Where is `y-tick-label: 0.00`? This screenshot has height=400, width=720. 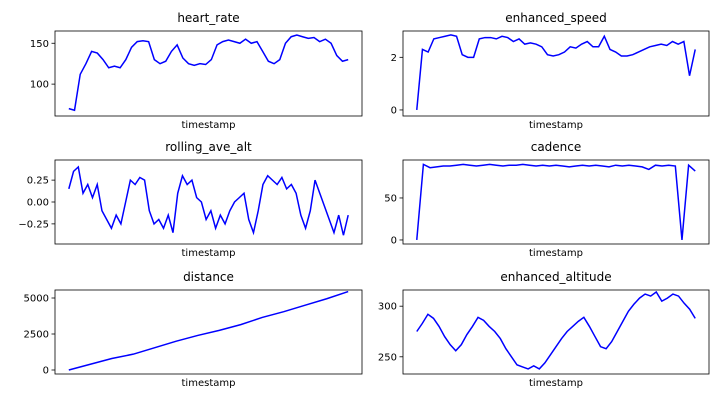
y-tick-label: 0.00 is located at coordinates (38, 203).